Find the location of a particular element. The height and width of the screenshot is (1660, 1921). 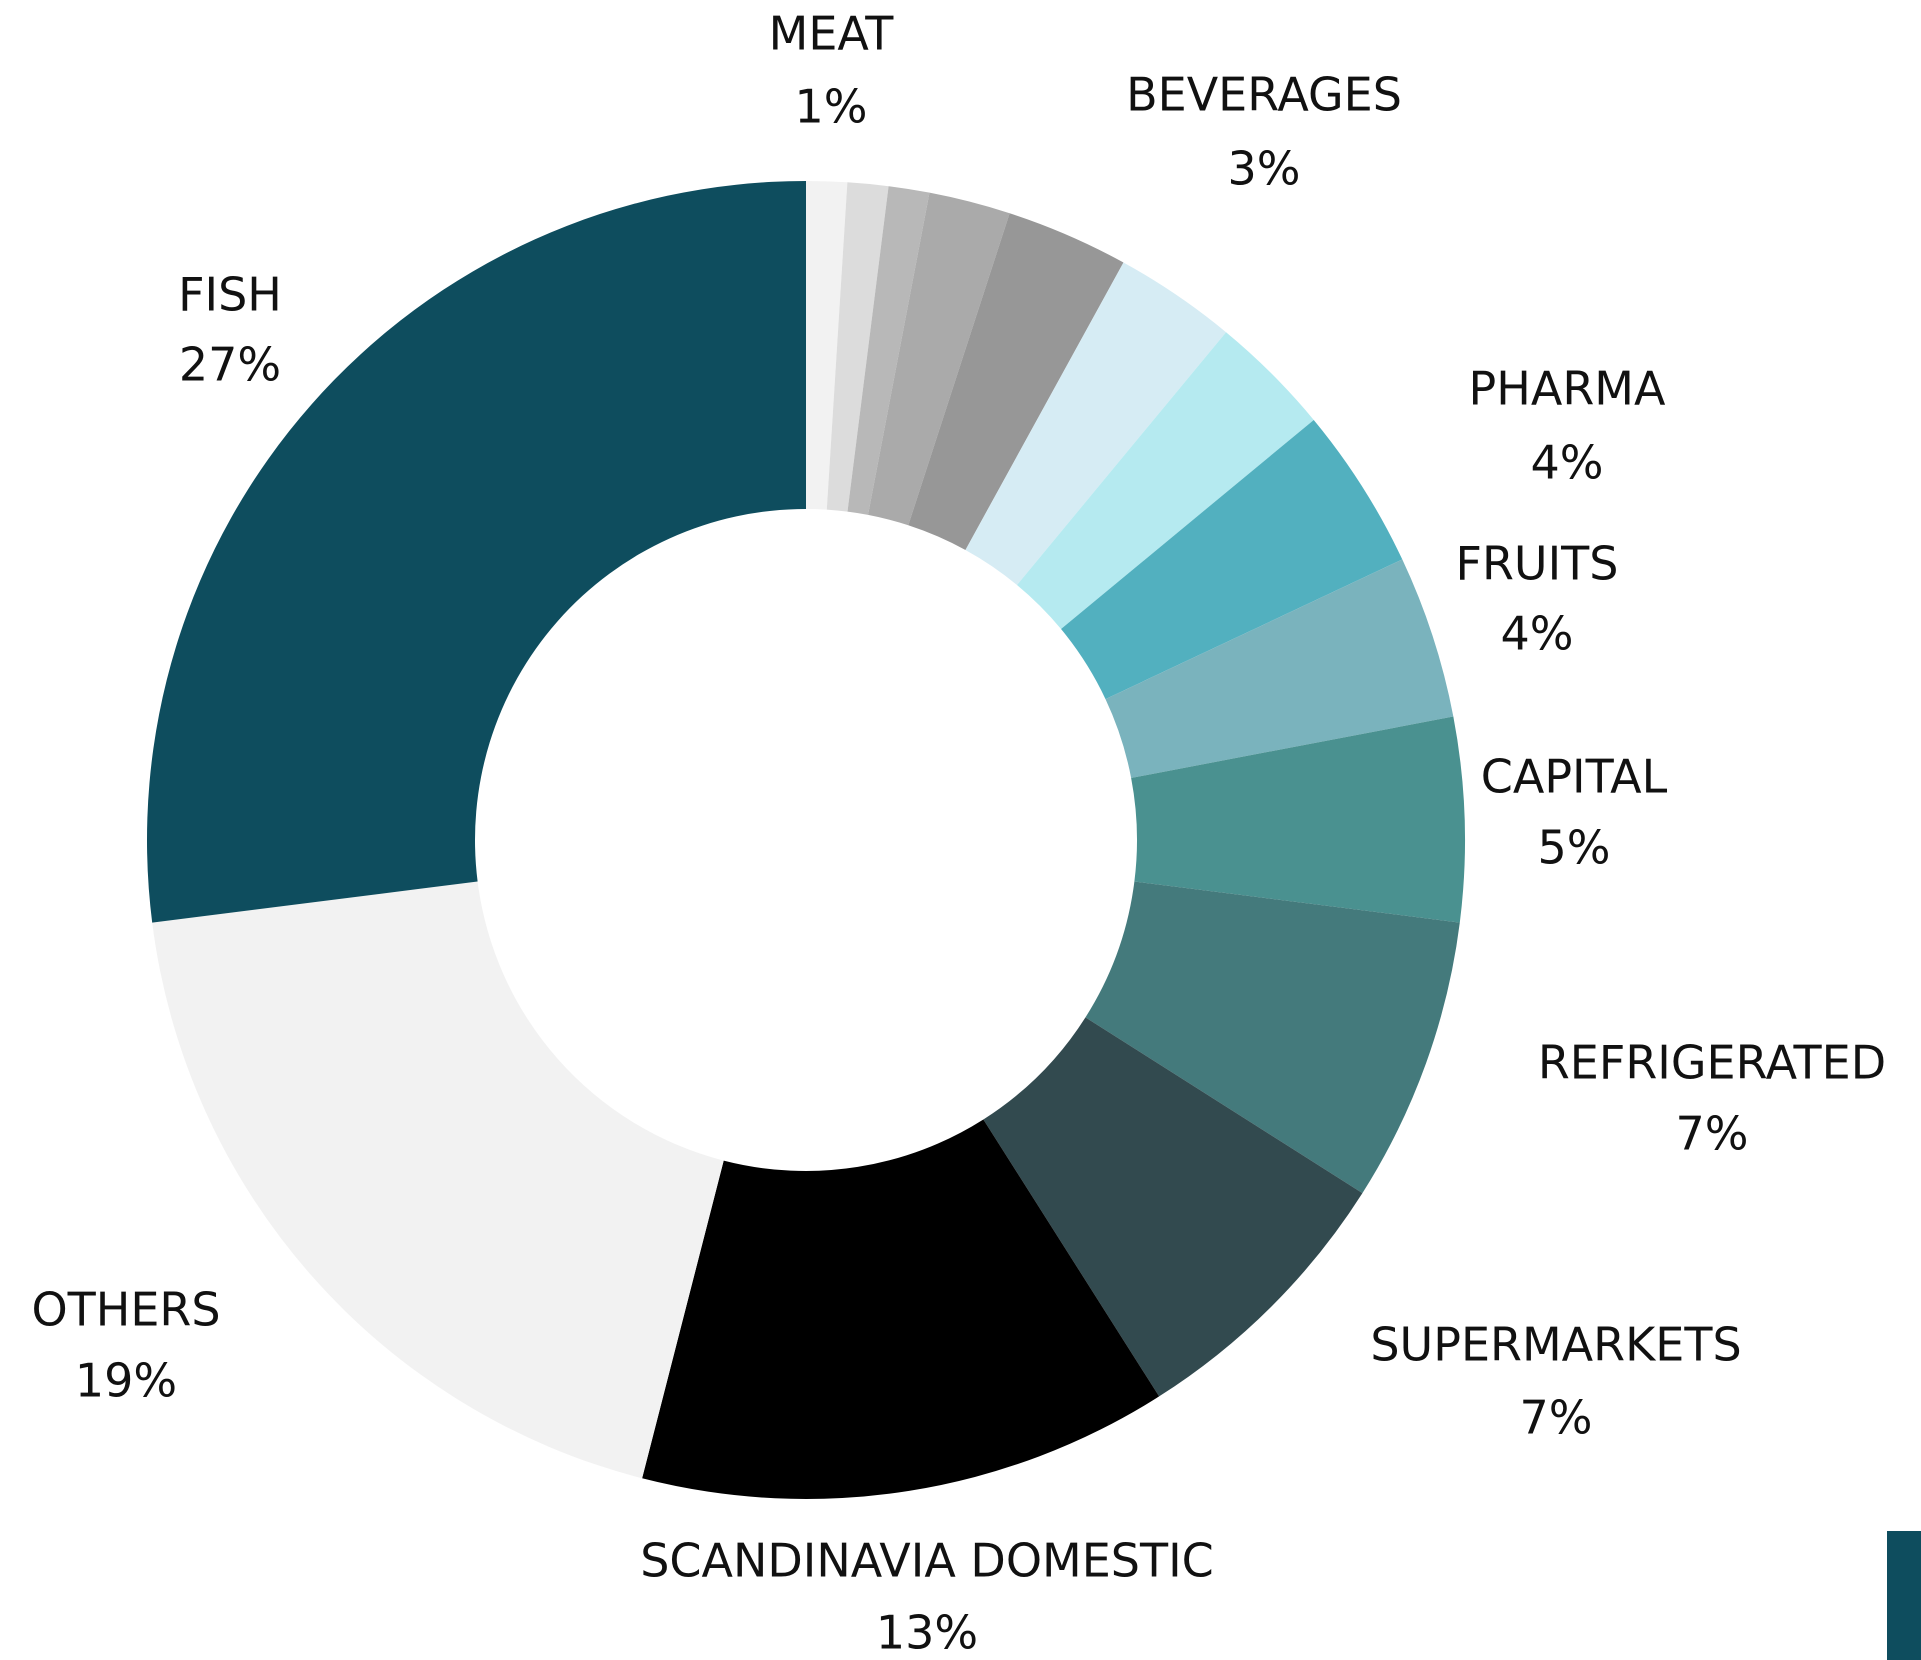

slice-value-label: 27% is located at coordinates (230, 365).